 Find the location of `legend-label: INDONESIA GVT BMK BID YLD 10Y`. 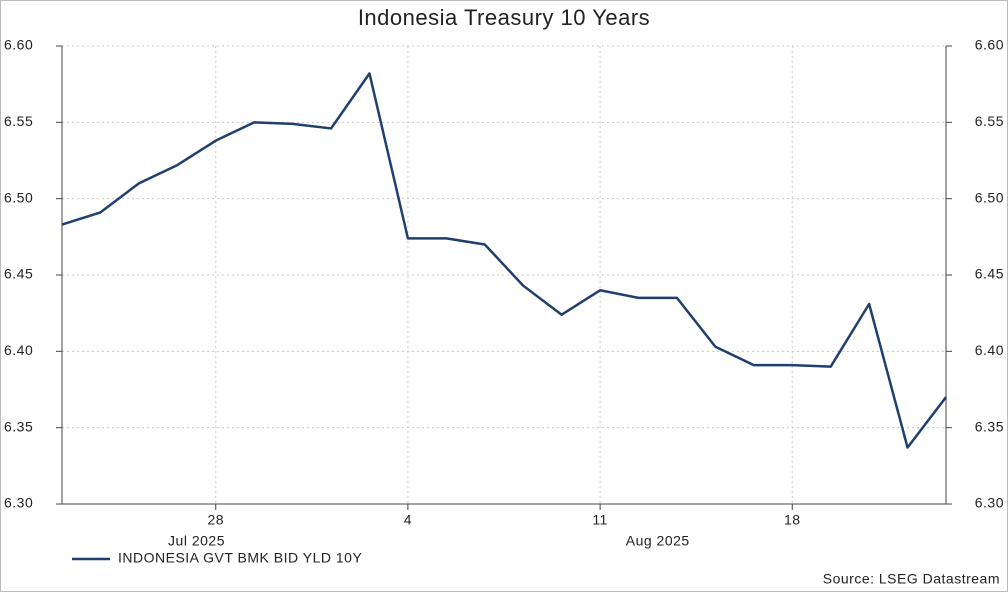

legend-label: INDONESIA GVT BMK BID YLD 10Y is located at coordinates (240, 558).